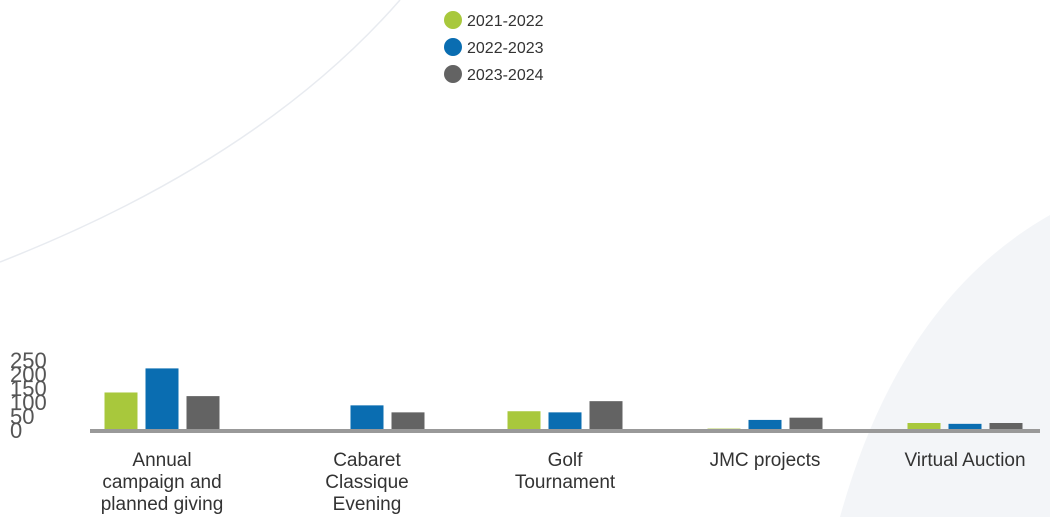 The image size is (1050, 517). What do you see at coordinates (22, 416) in the screenshot?
I see `y-tick-label: 50` at bounding box center [22, 416].